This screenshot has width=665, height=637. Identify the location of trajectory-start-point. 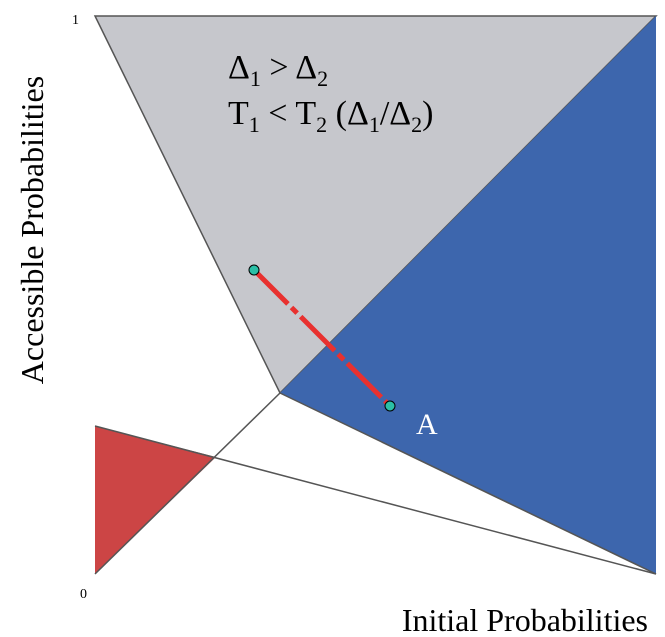
(254, 270).